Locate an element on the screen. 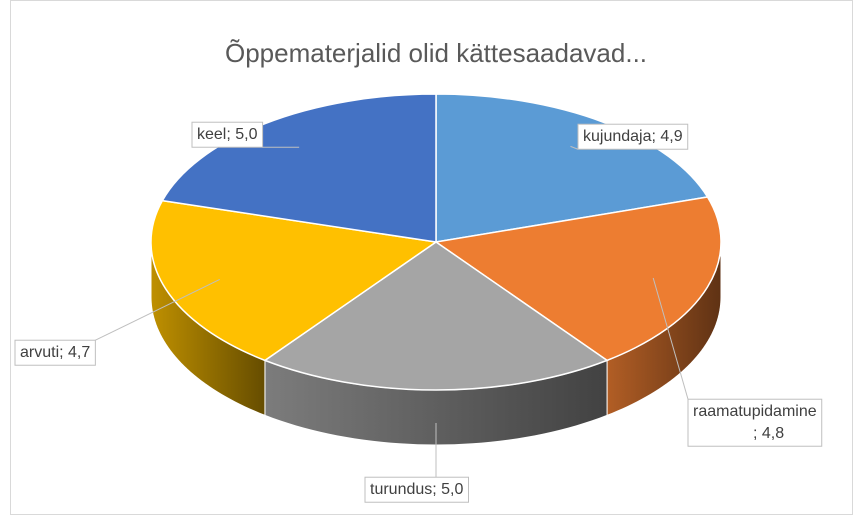  label-value: 4,9 is located at coordinates (671, 136).